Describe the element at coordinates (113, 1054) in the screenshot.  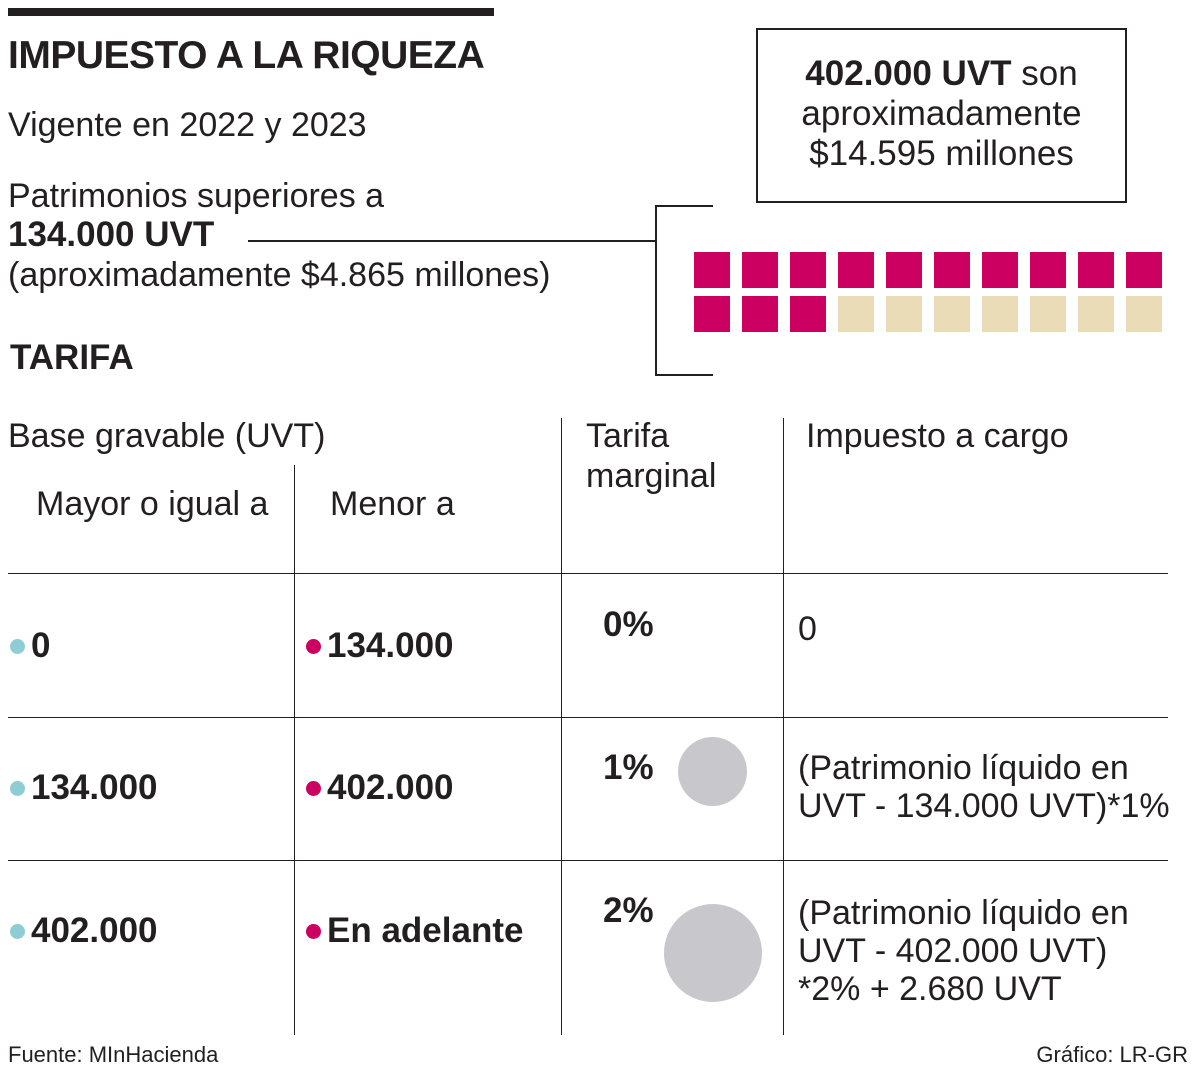
I see `source-note: Fuente: MInHacienda` at that location.